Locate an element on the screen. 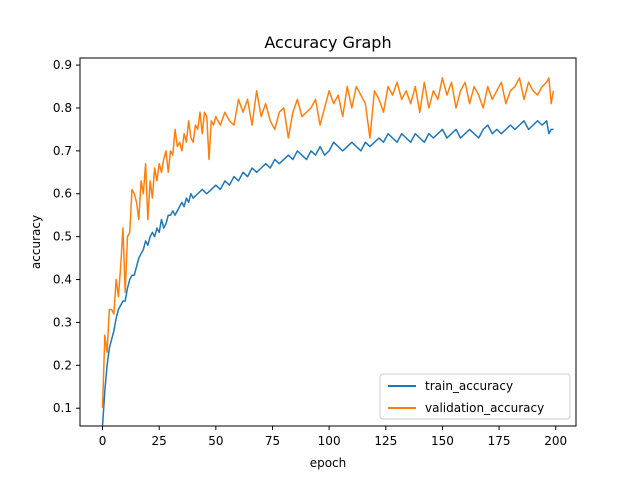  y-axis-label: accuracy is located at coordinates (36, 242).